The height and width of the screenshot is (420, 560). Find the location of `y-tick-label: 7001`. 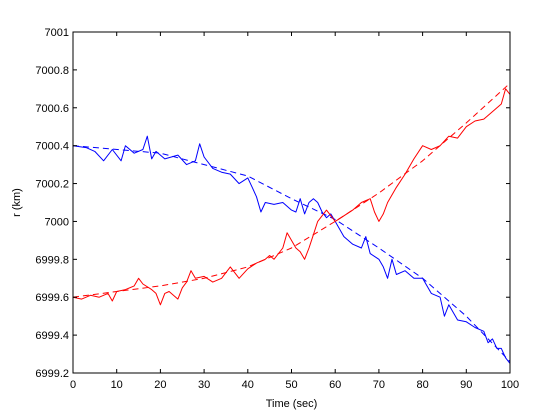

y-tick-label: 7001 is located at coordinates (57, 33).